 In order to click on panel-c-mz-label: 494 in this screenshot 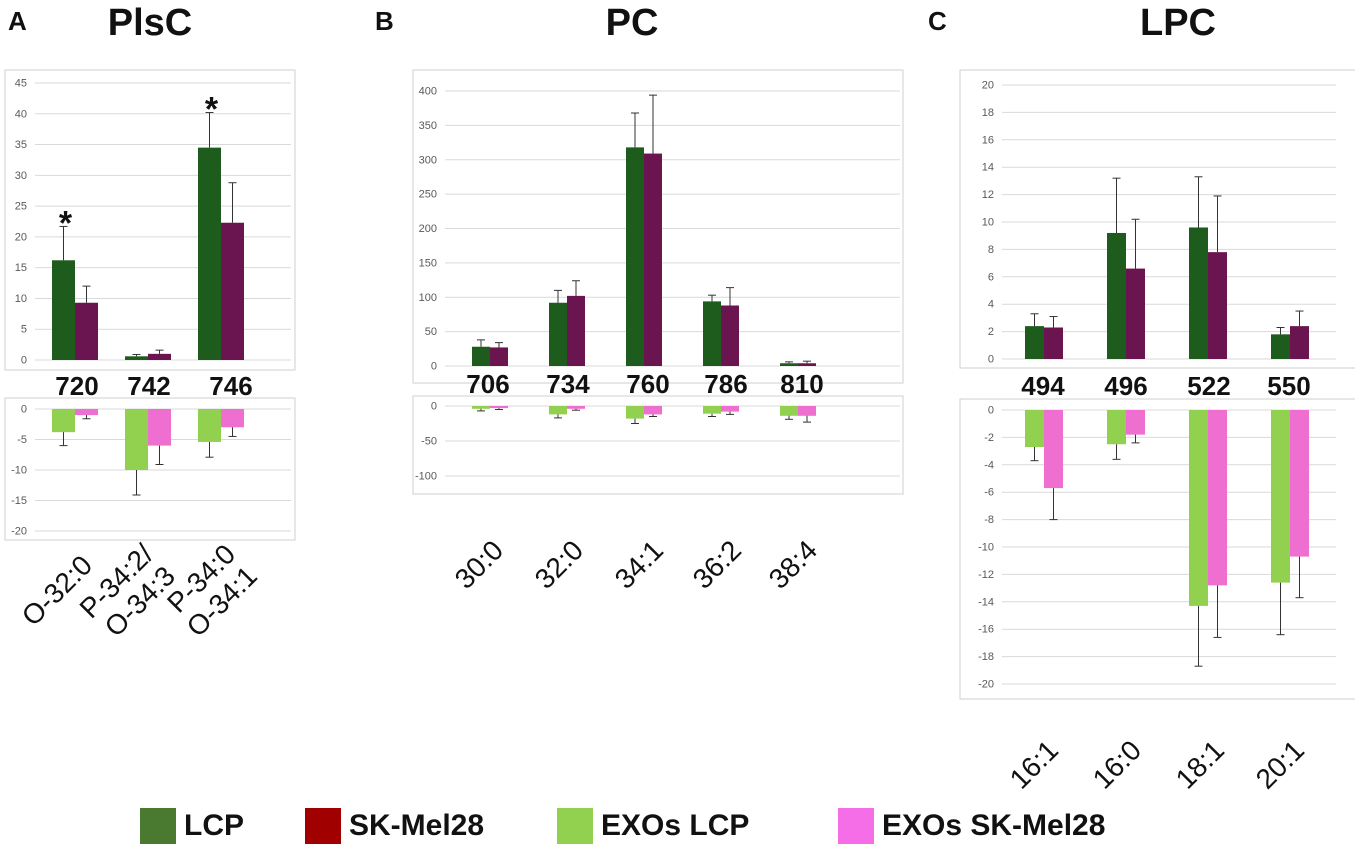, I will do `click(1043, 386)`.